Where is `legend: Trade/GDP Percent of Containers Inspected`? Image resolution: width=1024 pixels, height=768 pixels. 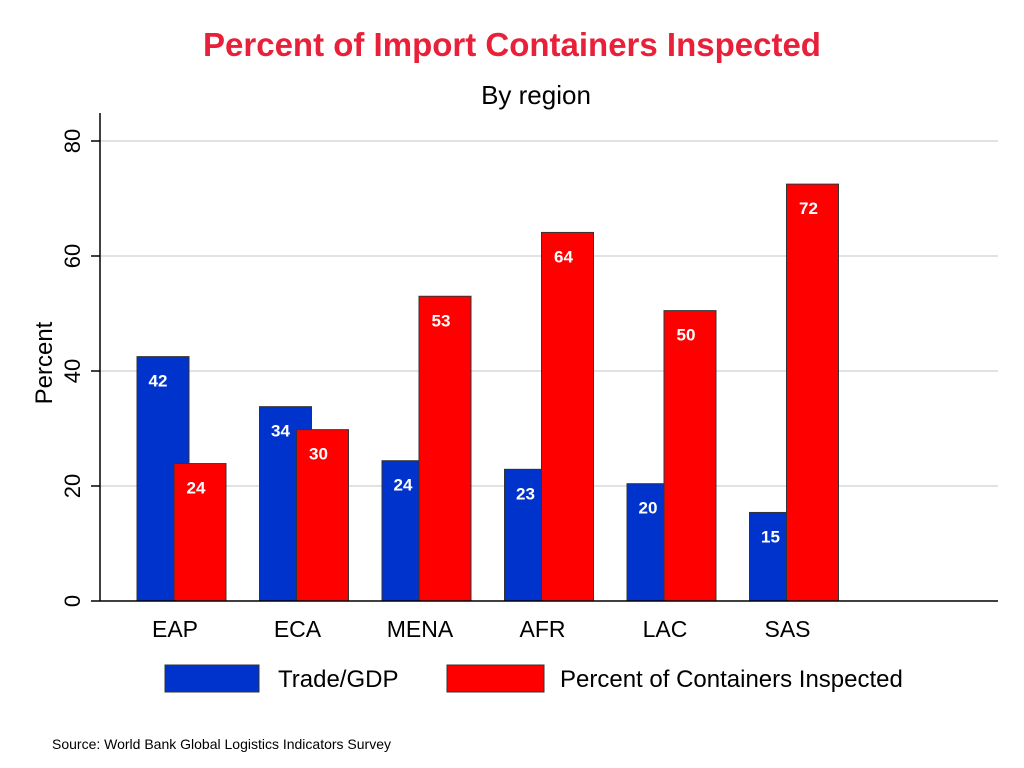 legend: Trade/GDP Percent of Containers Inspected is located at coordinates (533, 678).